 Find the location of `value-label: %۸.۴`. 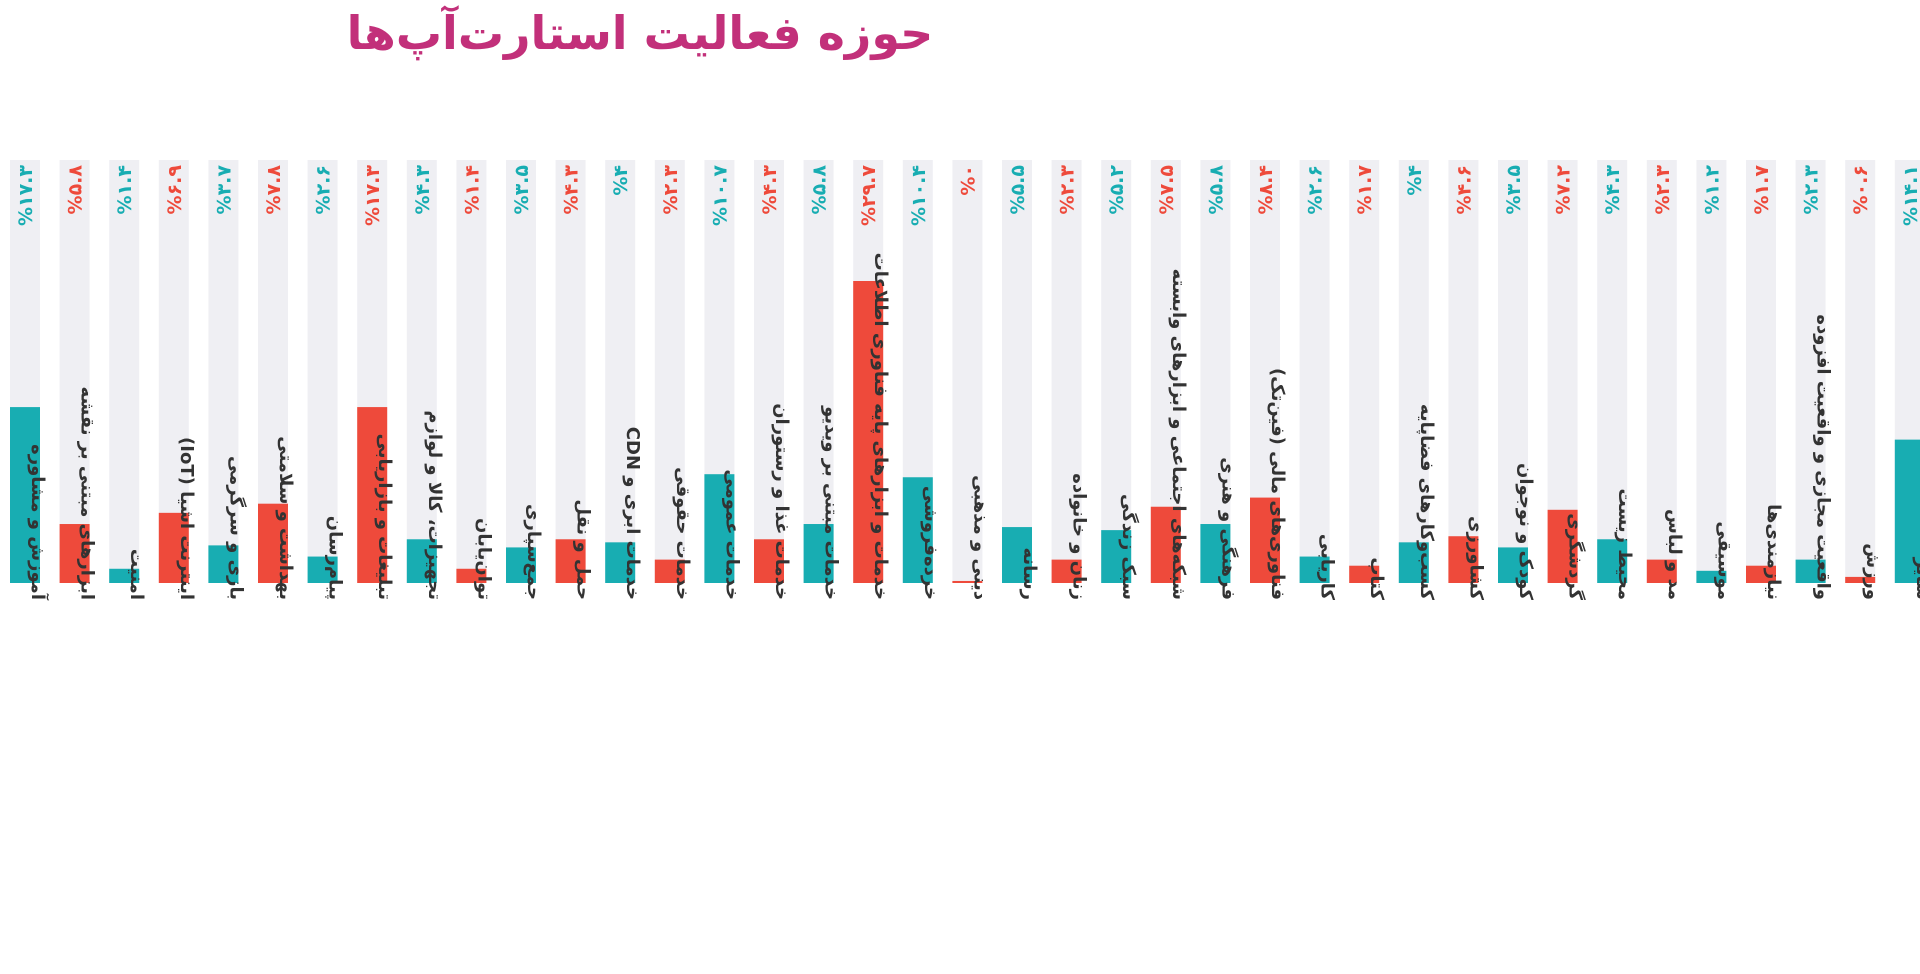

value-label: %۸.۴ is located at coordinates (1266, 189).